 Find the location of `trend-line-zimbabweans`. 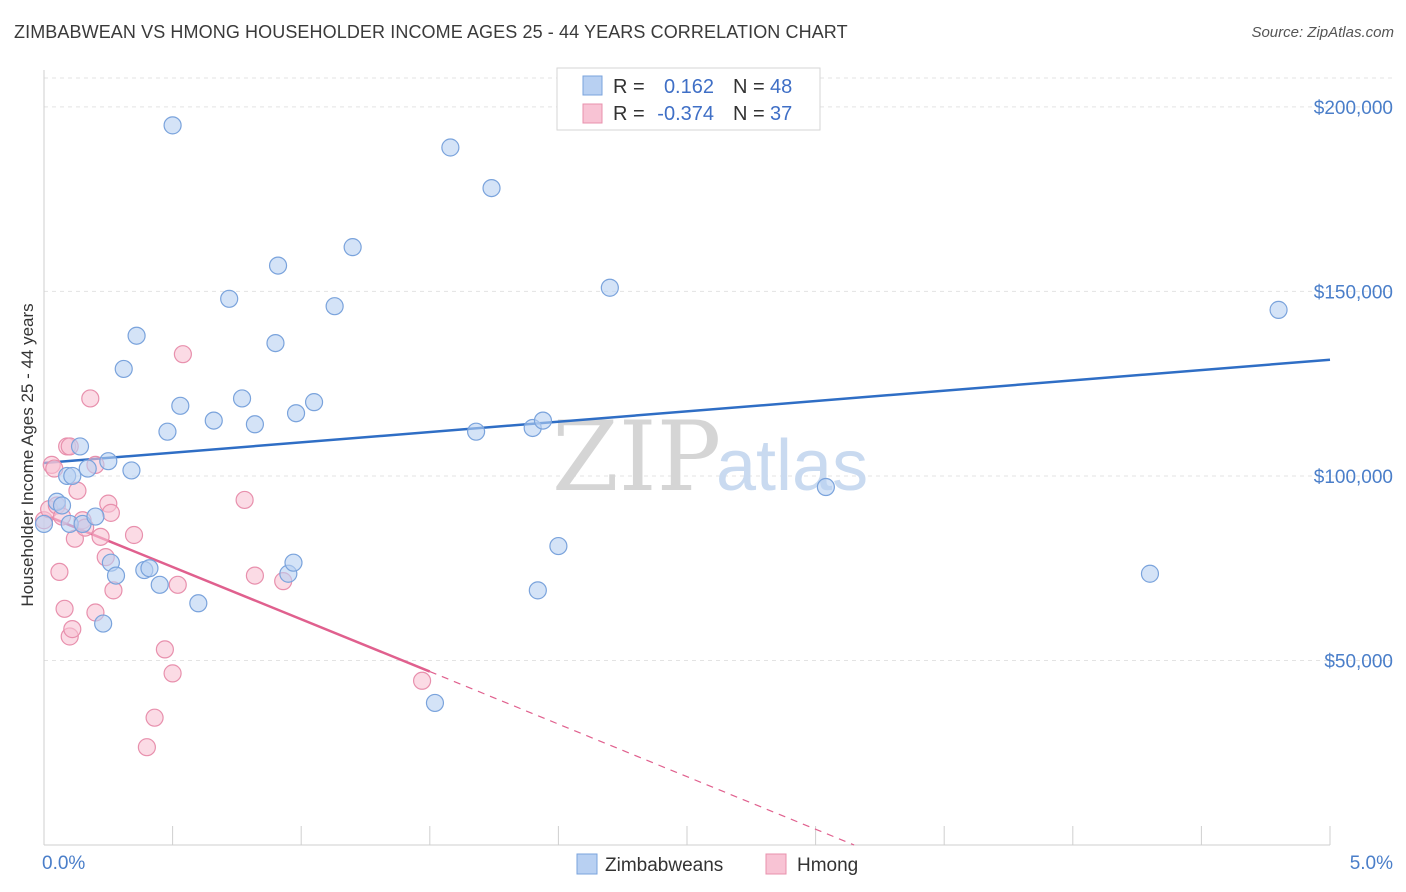

trend-line-zimbabweans is located at coordinates (687, 411).